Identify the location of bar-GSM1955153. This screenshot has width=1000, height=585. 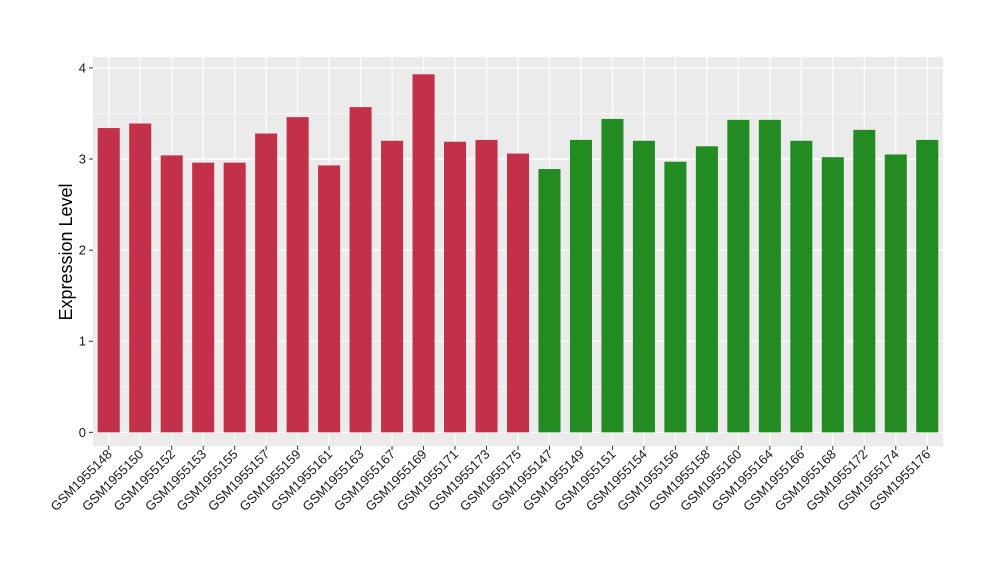
(203, 297).